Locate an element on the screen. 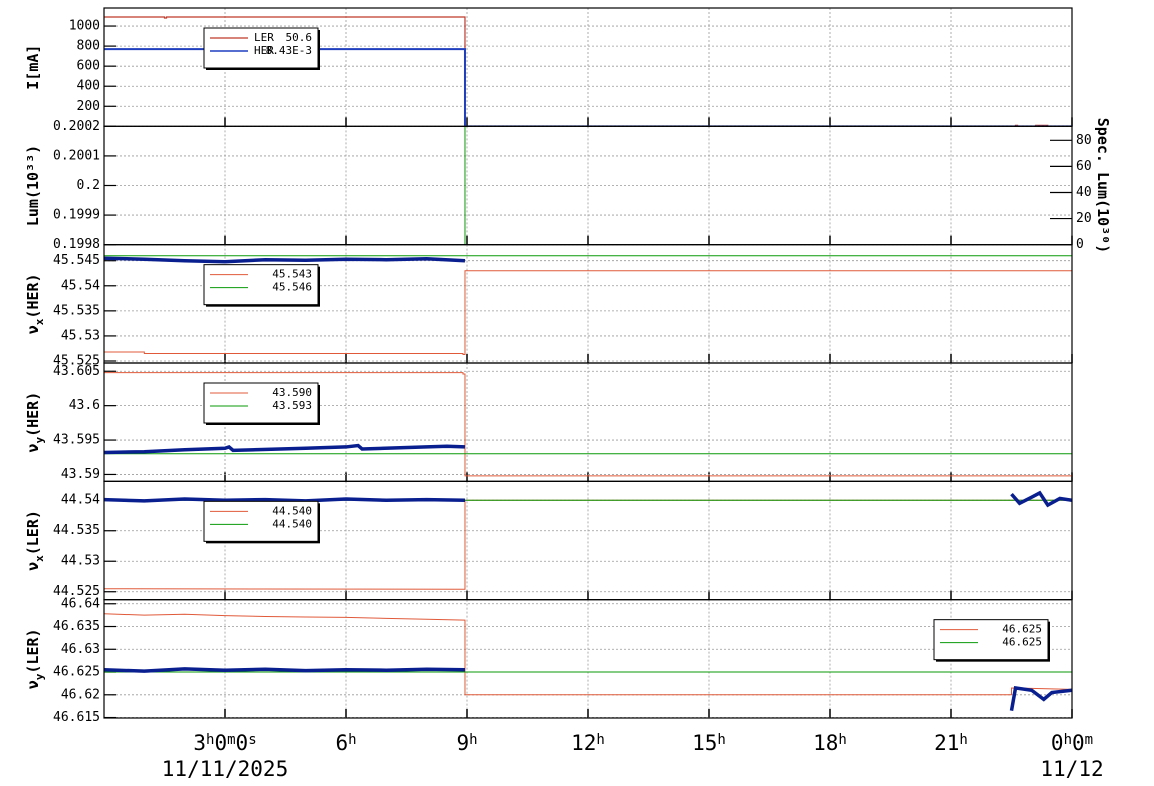  y-tick-label: 400 is located at coordinates (88, 86).